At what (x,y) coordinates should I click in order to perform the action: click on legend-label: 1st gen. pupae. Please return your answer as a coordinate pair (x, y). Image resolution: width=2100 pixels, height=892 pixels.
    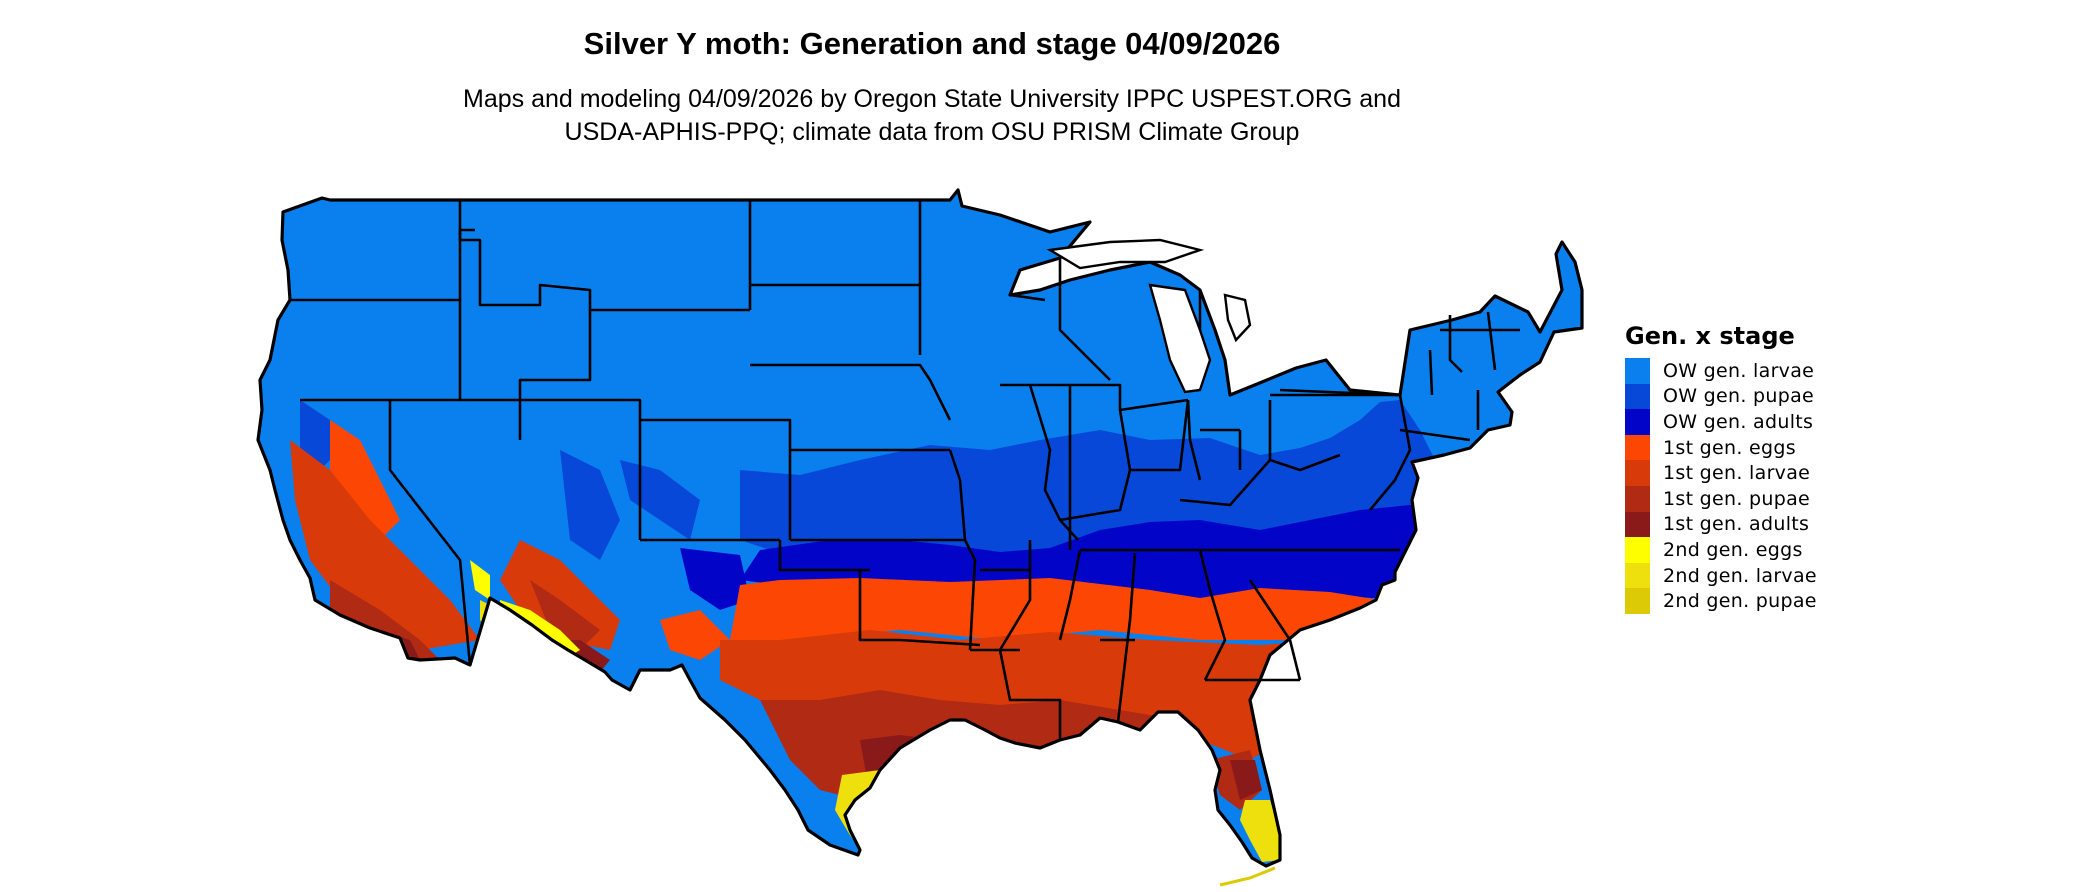
    Looking at the image, I should click on (1737, 498).